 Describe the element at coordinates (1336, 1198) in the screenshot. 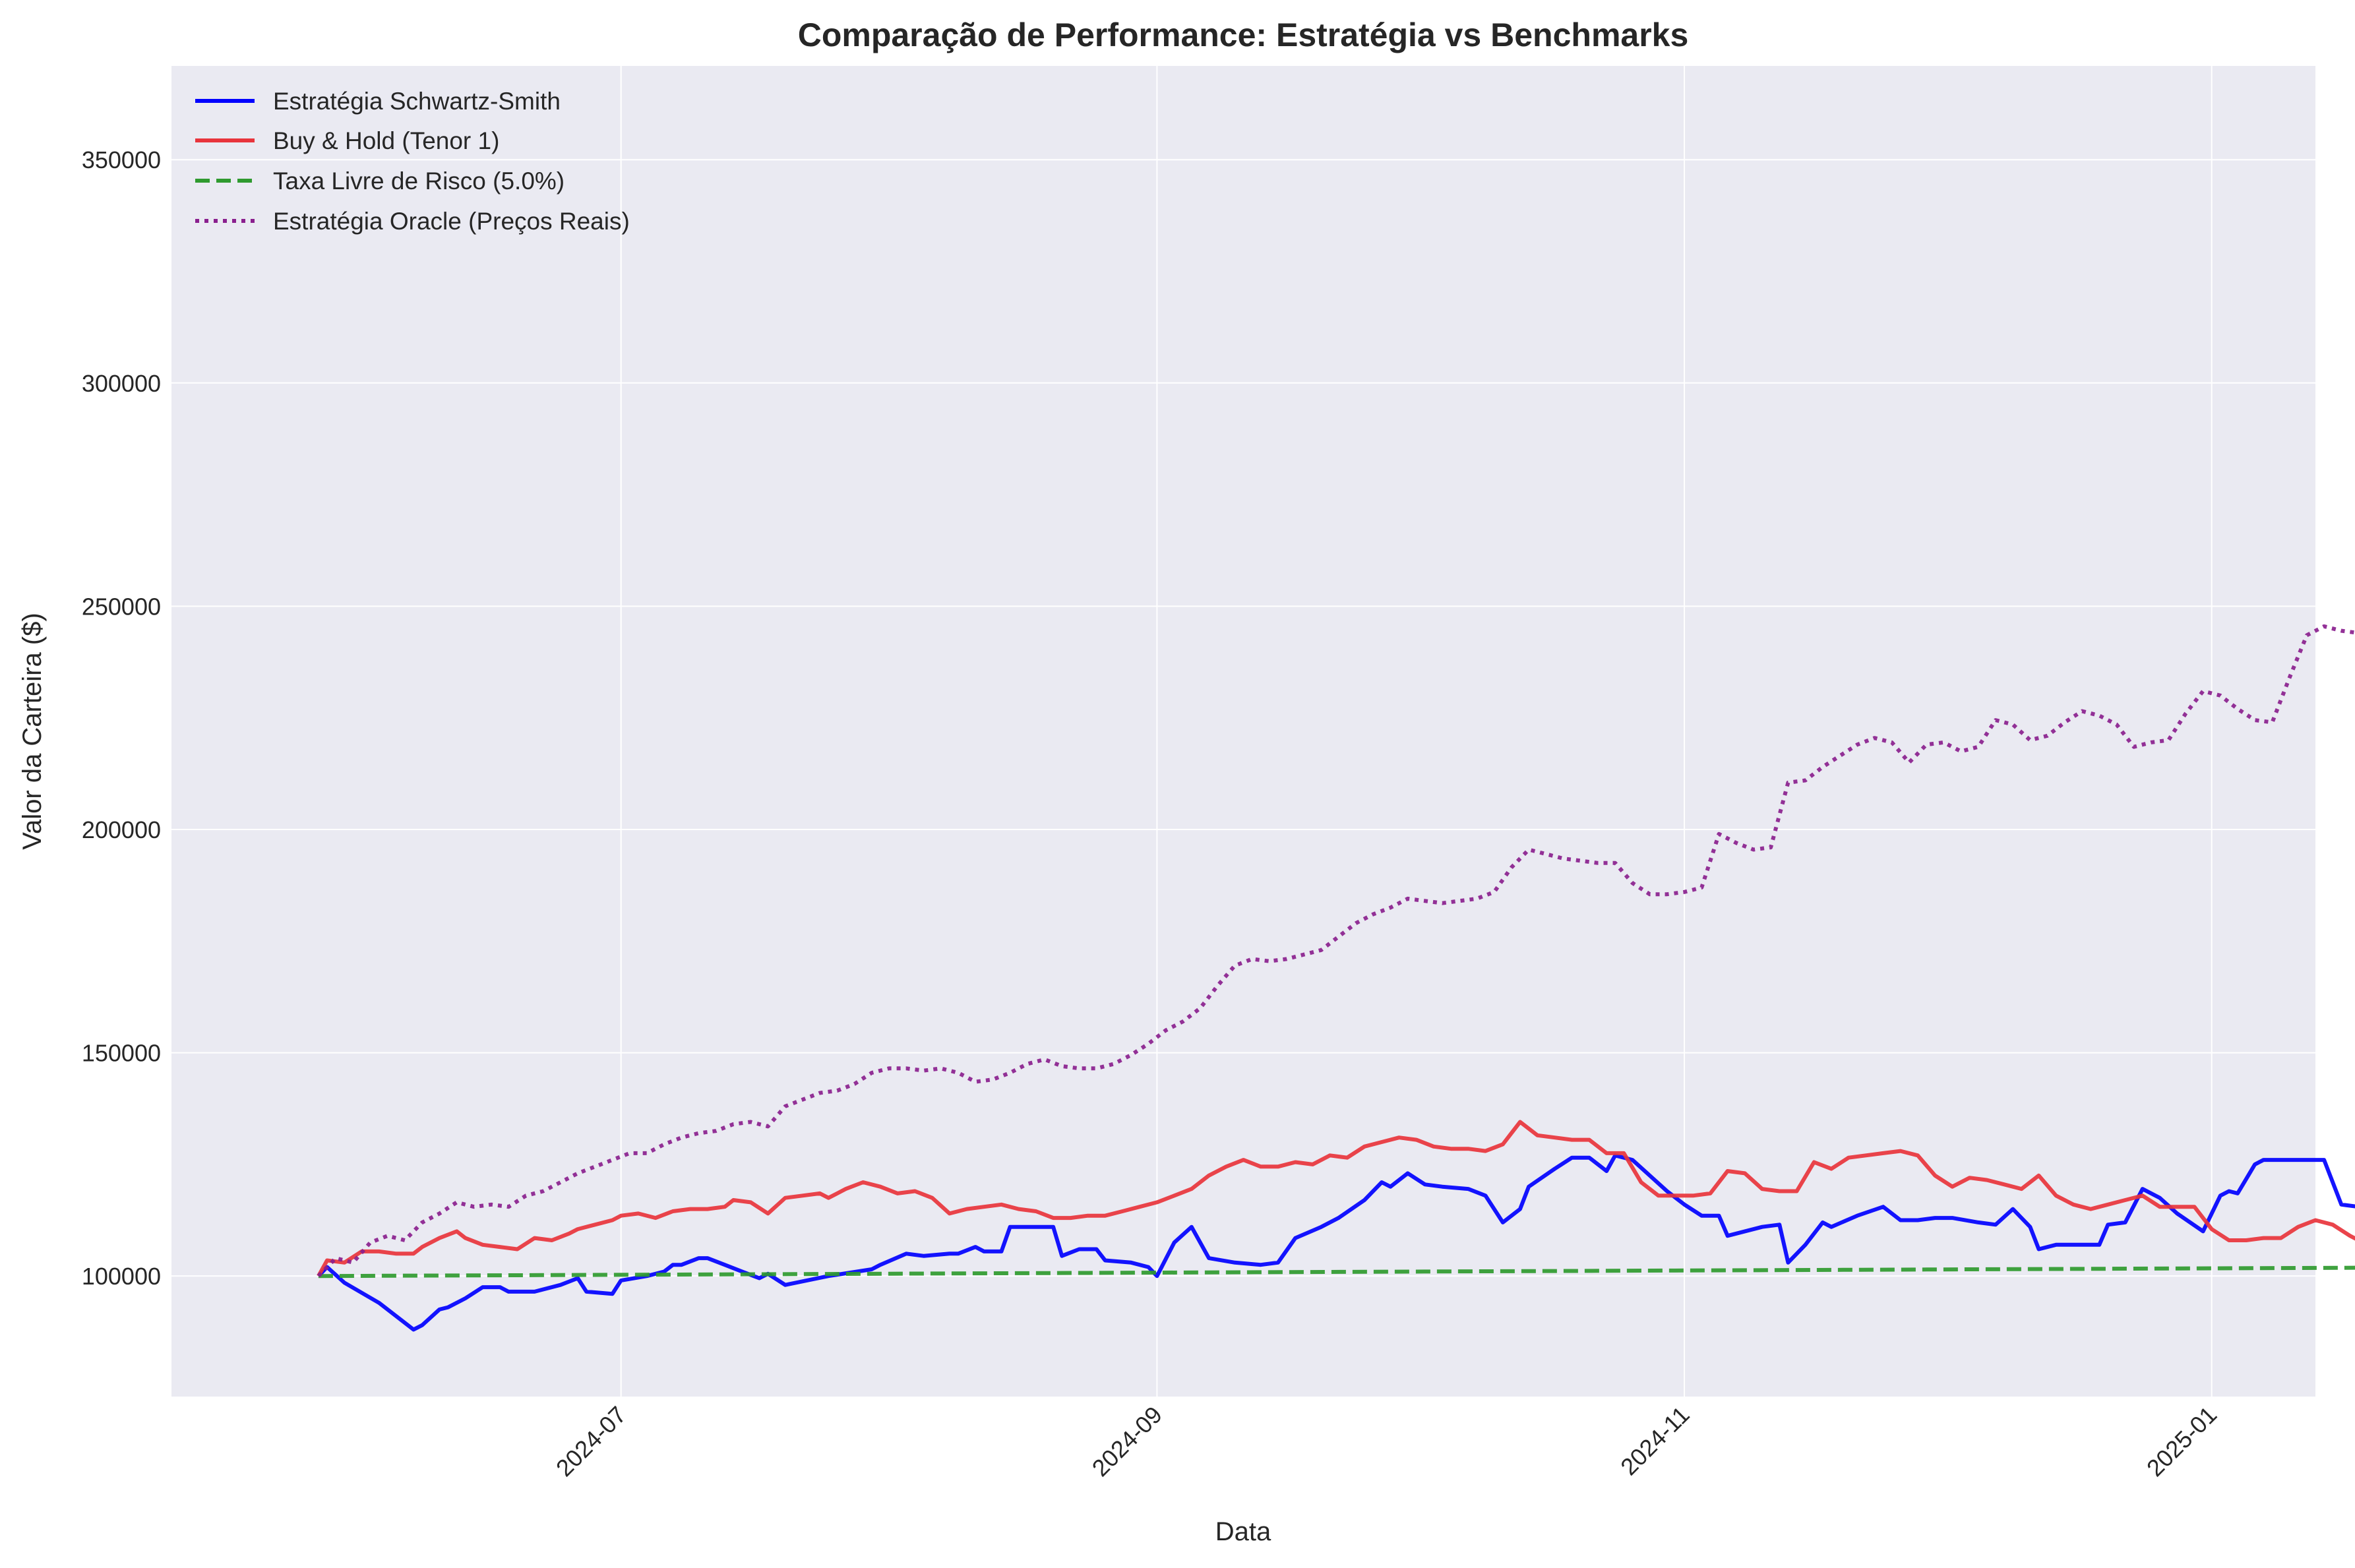

I see `series-line-buy-hold` at that location.